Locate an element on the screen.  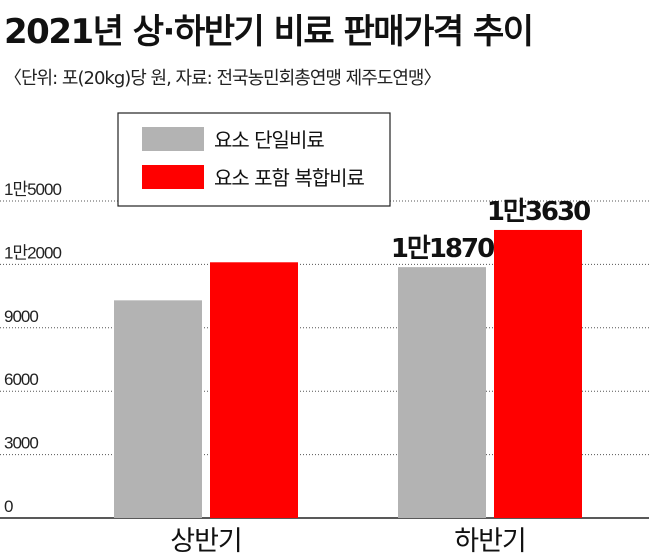
data-label: 1만1870 is located at coordinates (442, 249).